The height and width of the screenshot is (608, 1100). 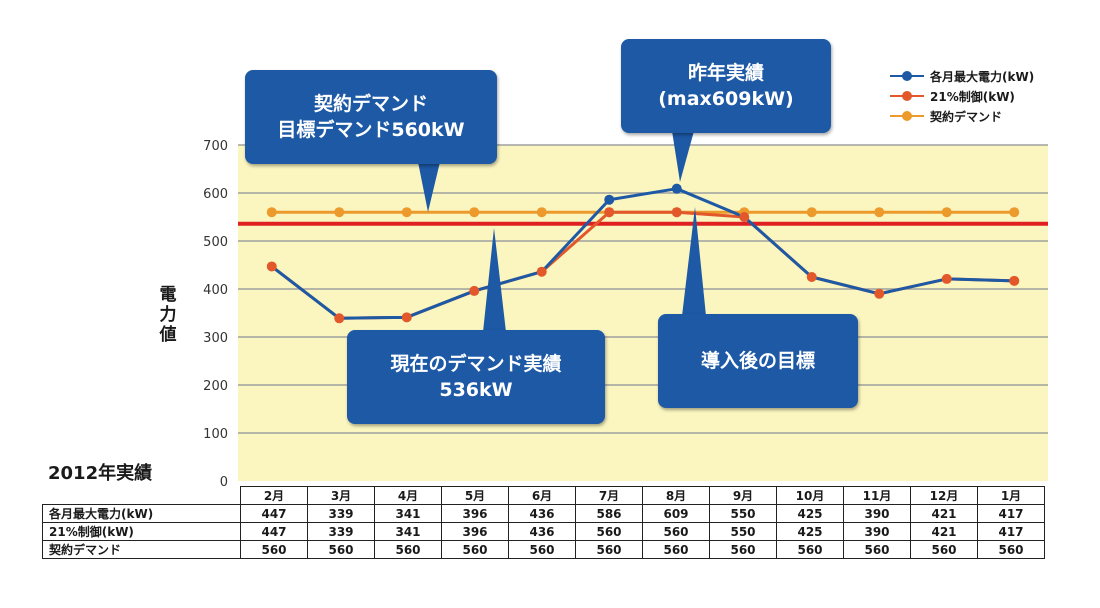 I want to click on legend-item: 各月最大電力(kW), so click(x=962, y=76).